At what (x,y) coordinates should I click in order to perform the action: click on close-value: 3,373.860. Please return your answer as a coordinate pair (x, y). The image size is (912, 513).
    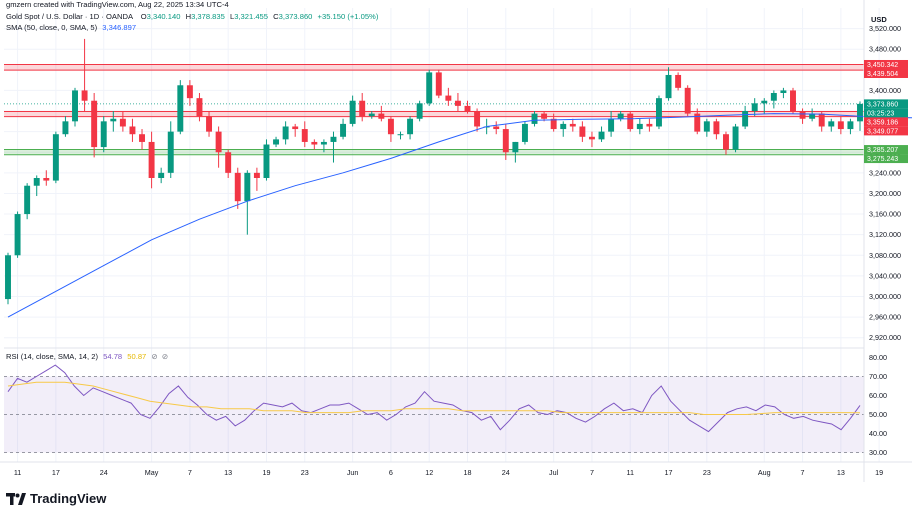
    Looking at the image, I should click on (295, 16).